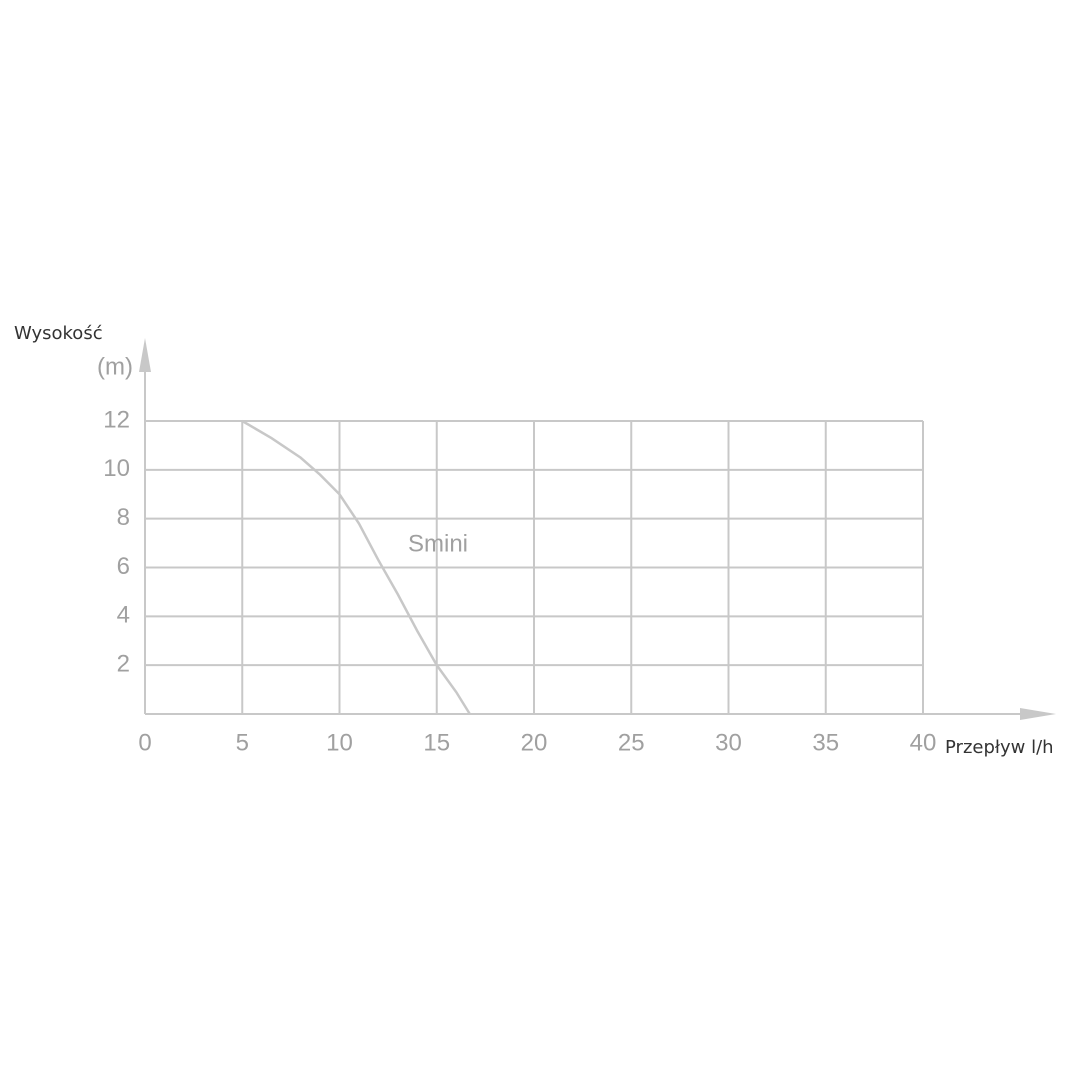 This screenshot has height=1080, width=1080. I want to click on x-tick-label: 15, so click(436, 742).